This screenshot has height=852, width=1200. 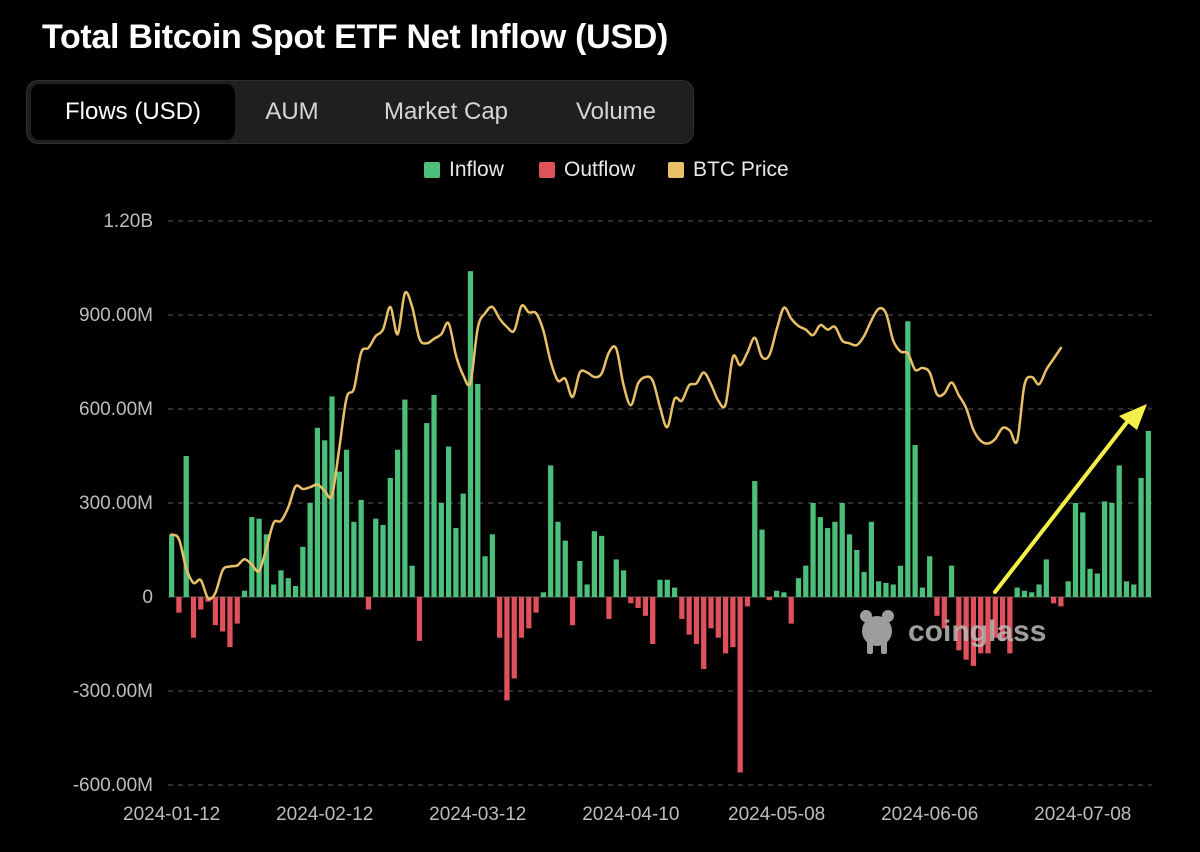 I want to click on tab-flows: Flows (USD), so click(x=133, y=112).